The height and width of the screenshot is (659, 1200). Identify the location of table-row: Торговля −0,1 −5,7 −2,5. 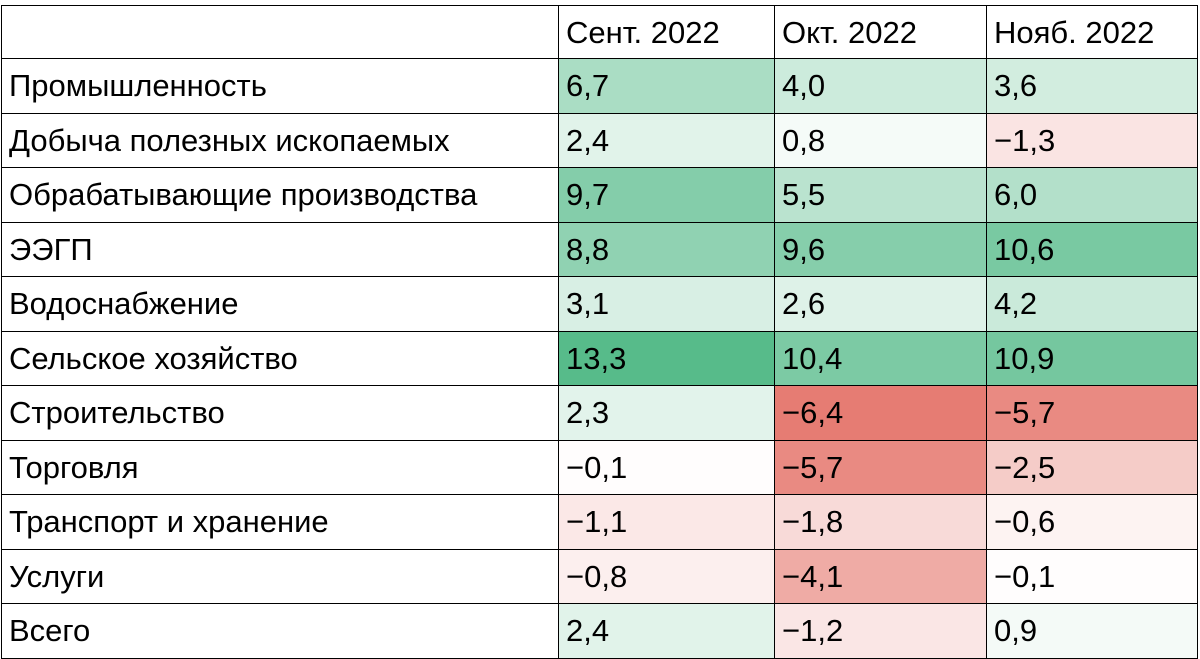
(599, 467).